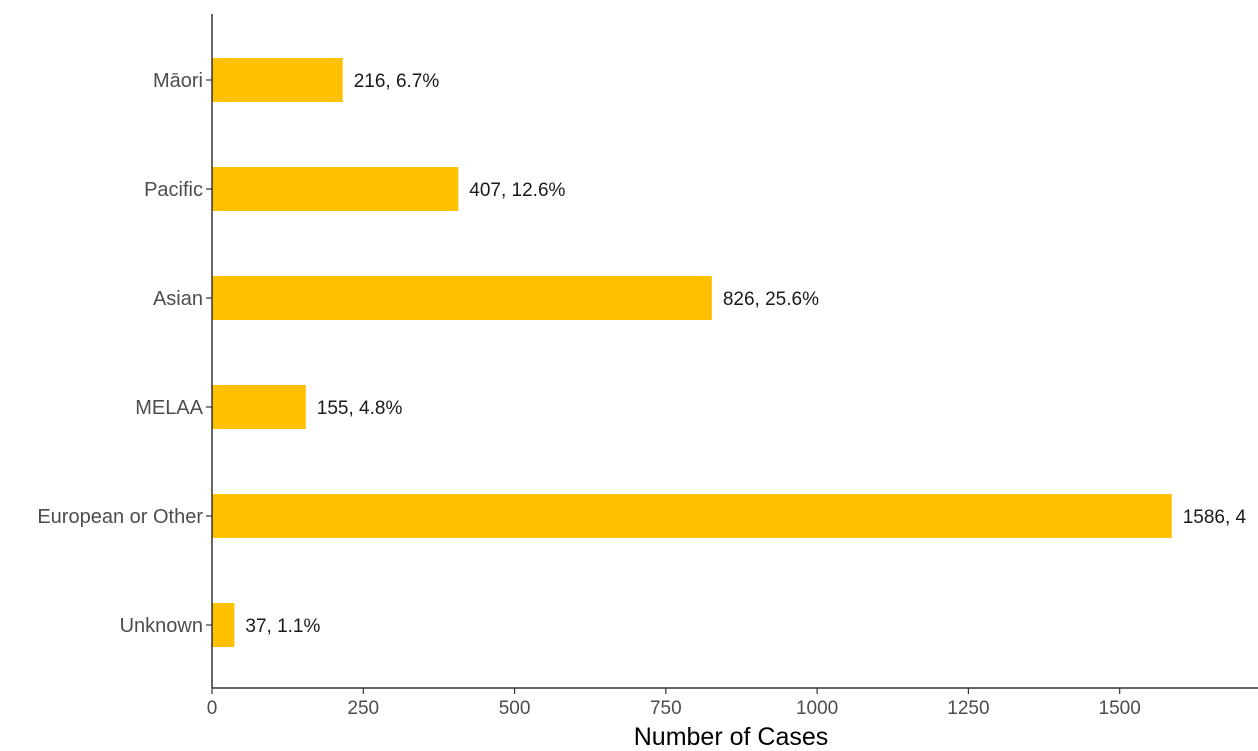 Image resolution: width=1258 pixels, height=751 pixels. I want to click on x-tick-label: 500, so click(515, 708).